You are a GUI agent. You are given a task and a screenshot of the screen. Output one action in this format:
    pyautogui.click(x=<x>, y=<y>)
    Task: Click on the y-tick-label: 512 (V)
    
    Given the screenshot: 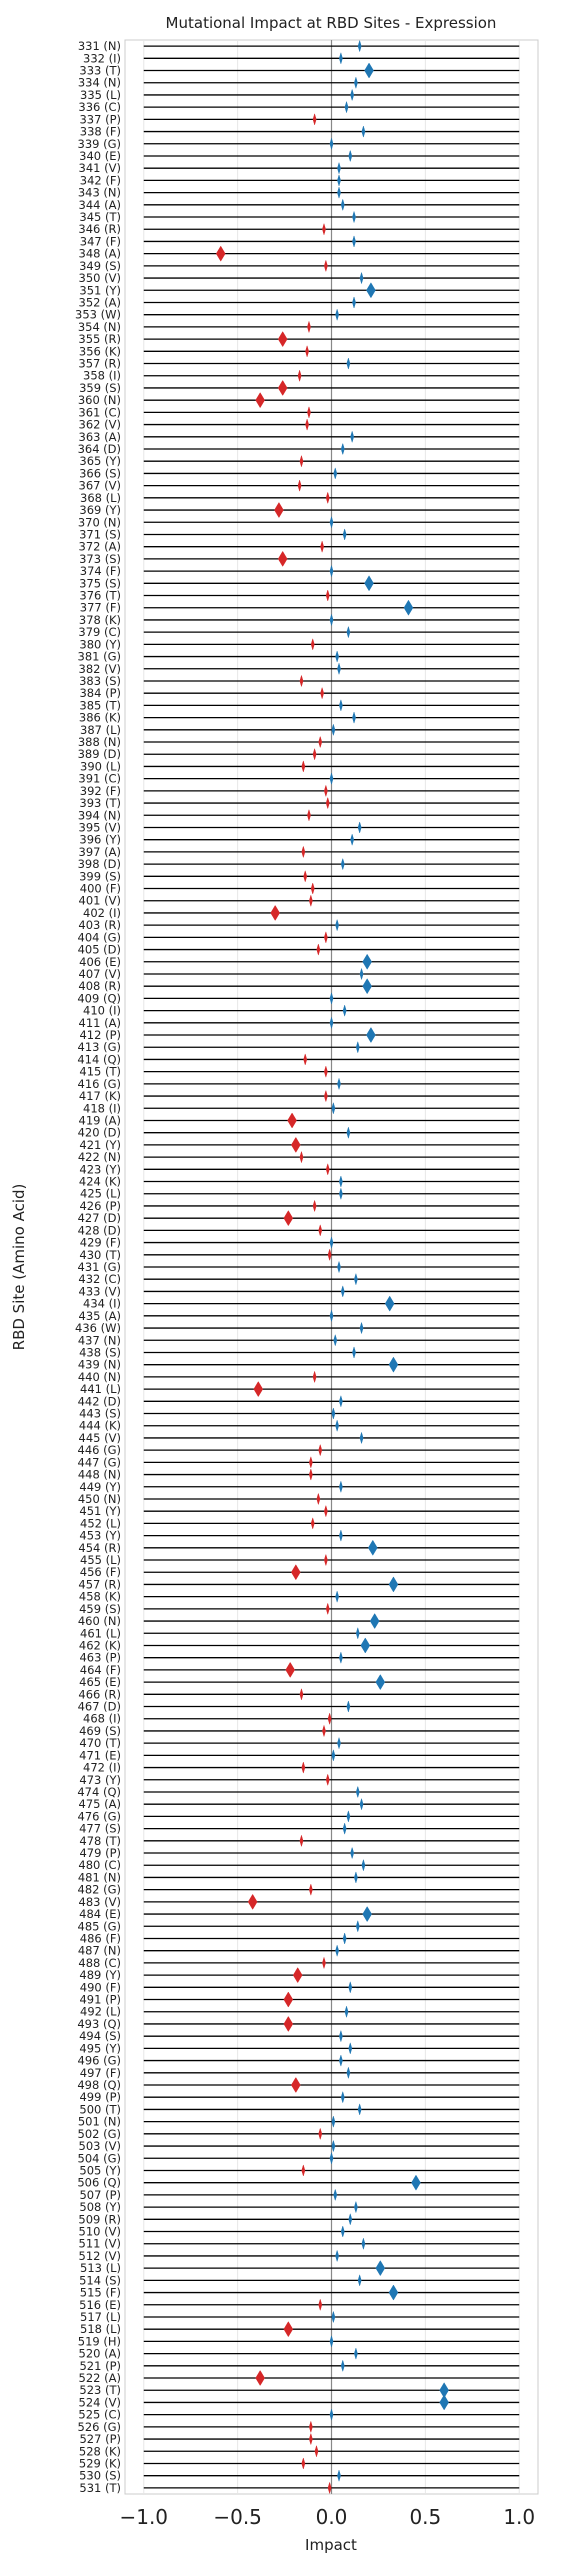 What is the action you would take?
    pyautogui.click(x=100, y=2256)
    